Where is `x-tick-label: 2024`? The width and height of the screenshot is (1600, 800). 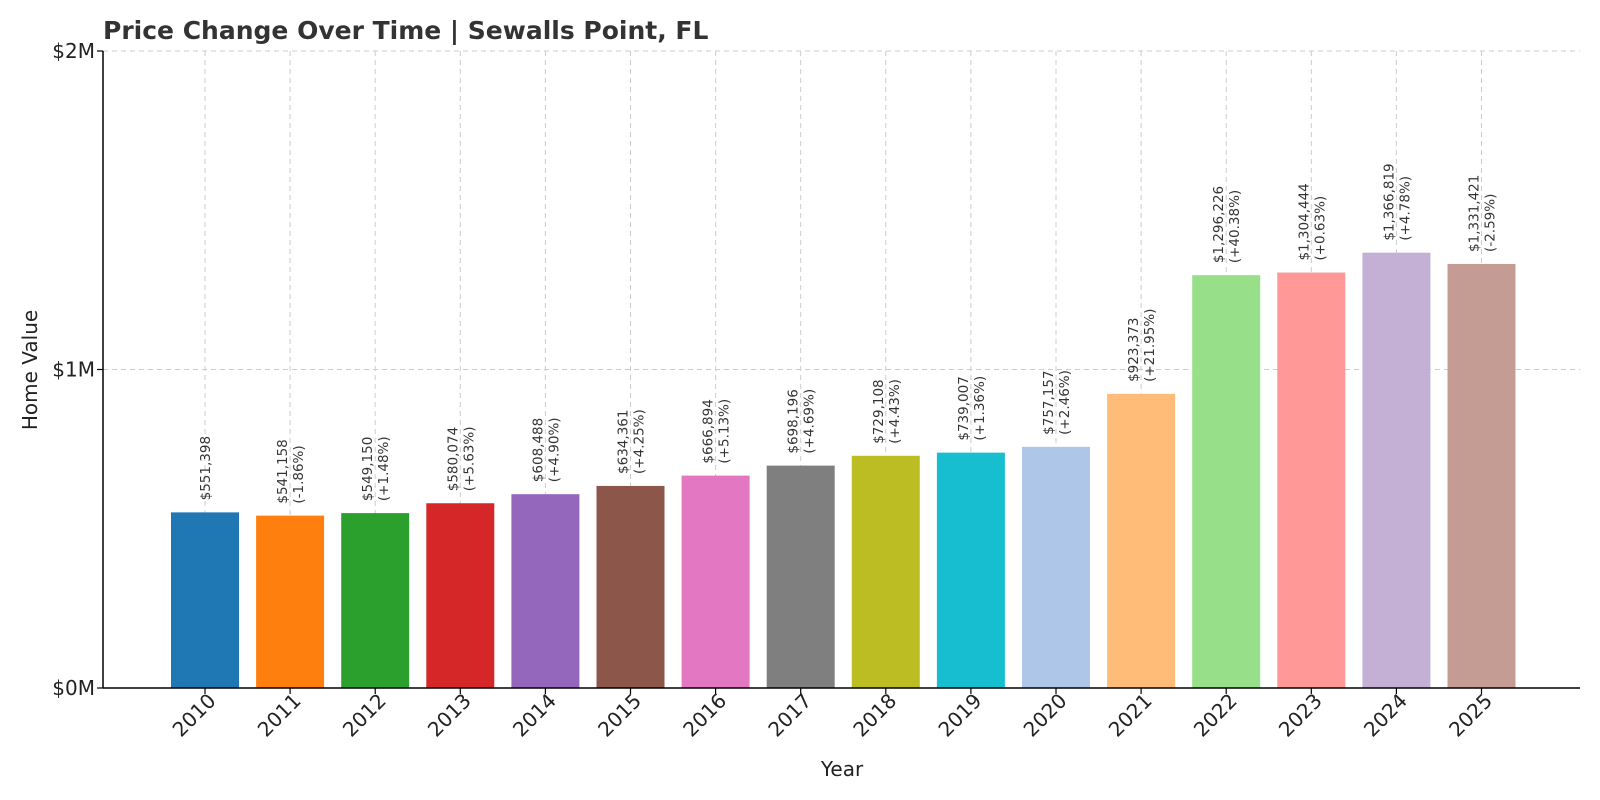
x-tick-label: 2024 is located at coordinates (1385, 715).